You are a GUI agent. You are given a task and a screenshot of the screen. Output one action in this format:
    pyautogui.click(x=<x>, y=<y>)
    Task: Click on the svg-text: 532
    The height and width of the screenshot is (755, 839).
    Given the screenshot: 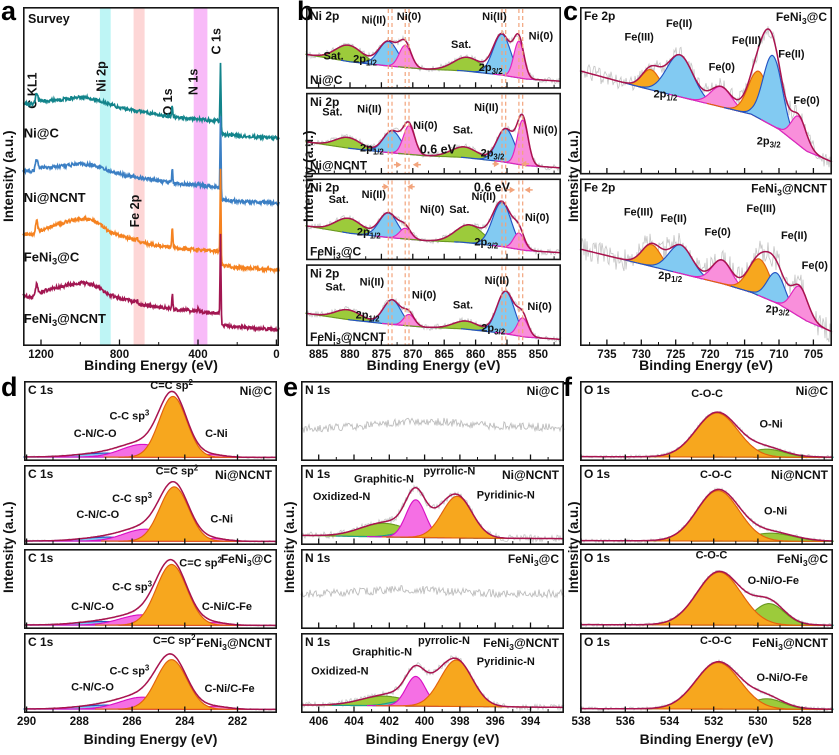 What is the action you would take?
    pyautogui.click(x=713, y=722)
    